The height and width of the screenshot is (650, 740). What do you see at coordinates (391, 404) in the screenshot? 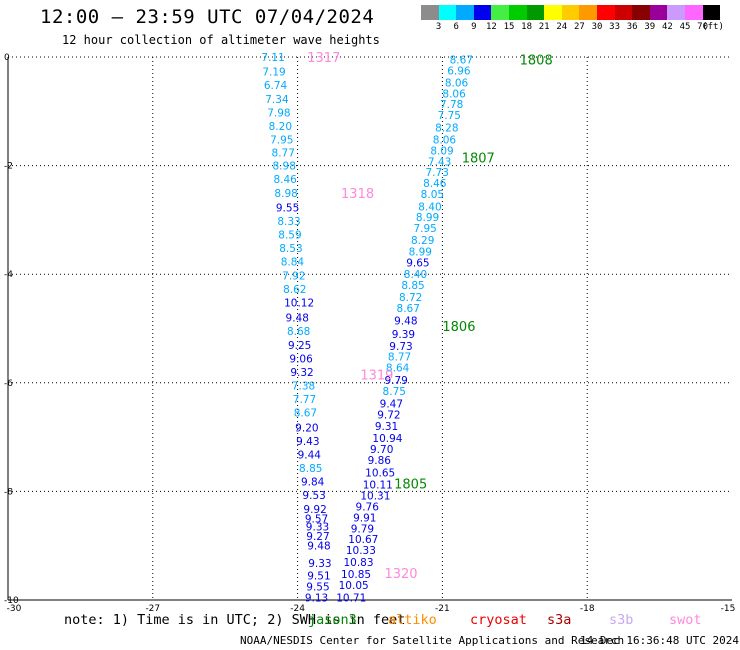
I see `swh-value-label: 9.47` at bounding box center [391, 404].